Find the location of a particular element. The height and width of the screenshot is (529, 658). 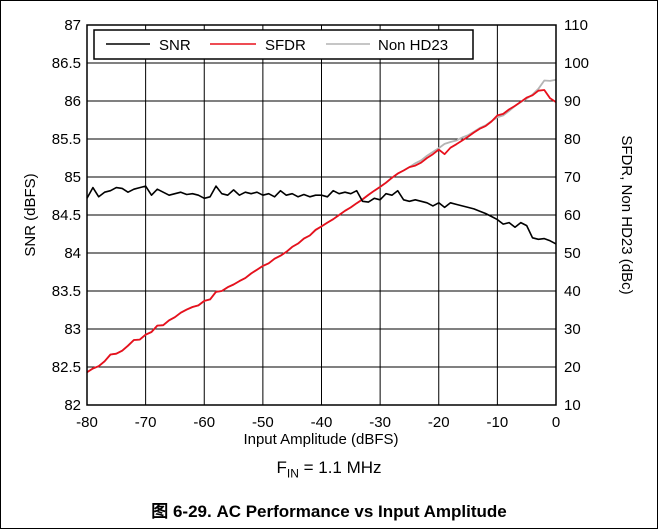

chart-subtitle: FIN = 1.1 MHz is located at coordinates (329, 469).